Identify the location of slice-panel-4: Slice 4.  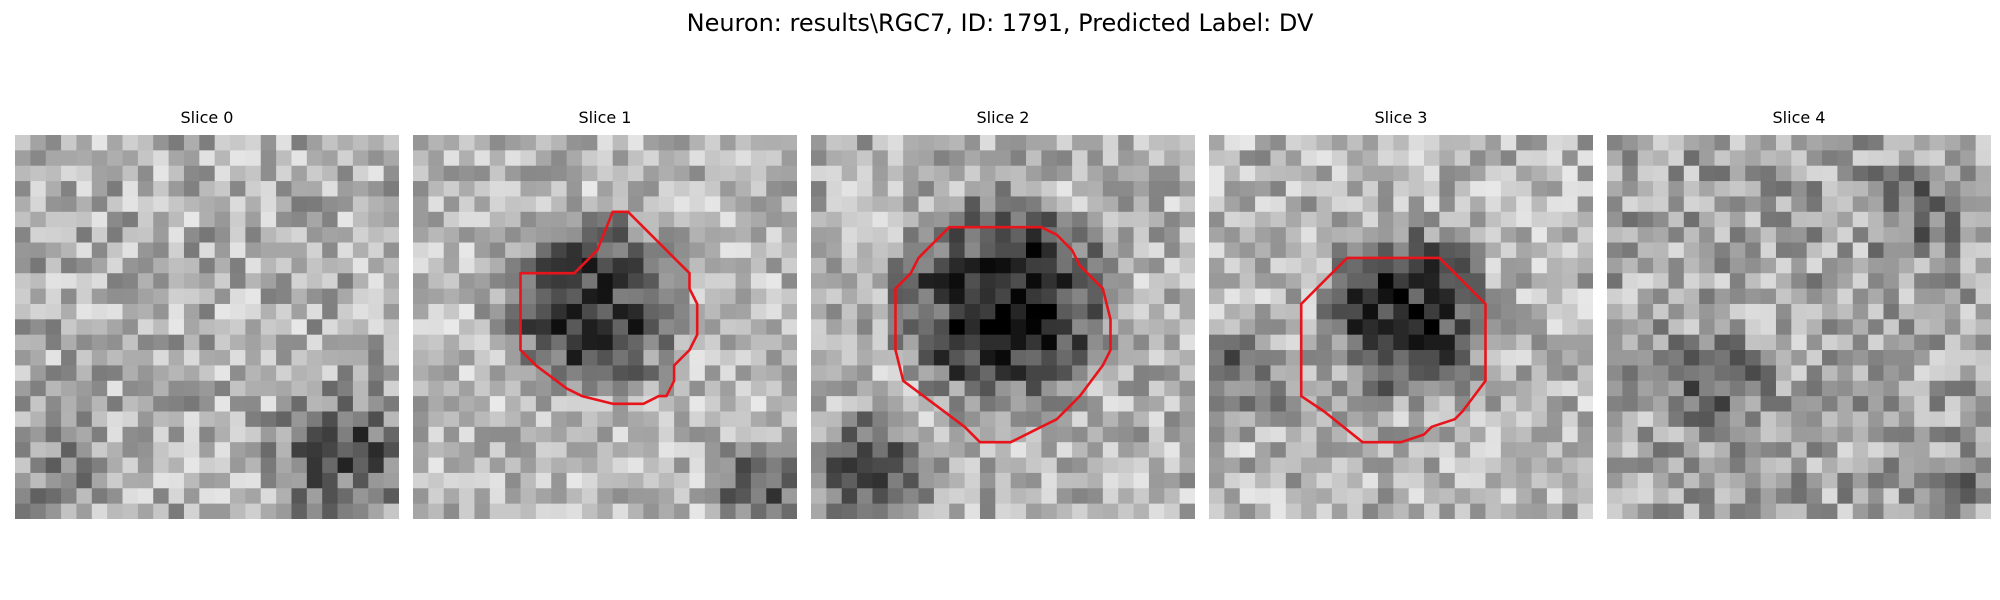
(1799, 312).